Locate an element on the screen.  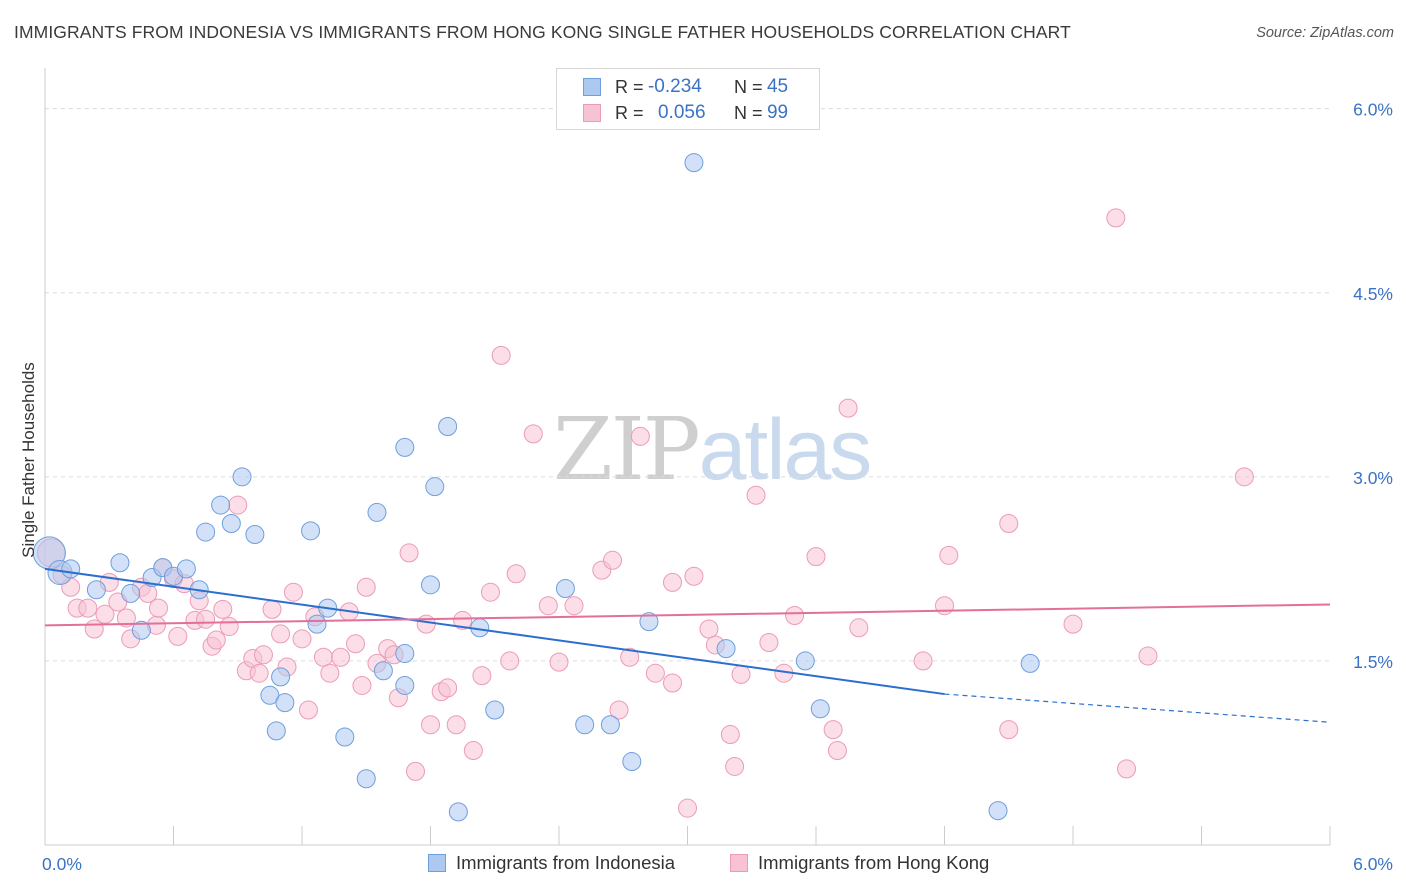
legend-item-hong-kong: Immigrants from Hong Kong is located at coordinates (859, 863).